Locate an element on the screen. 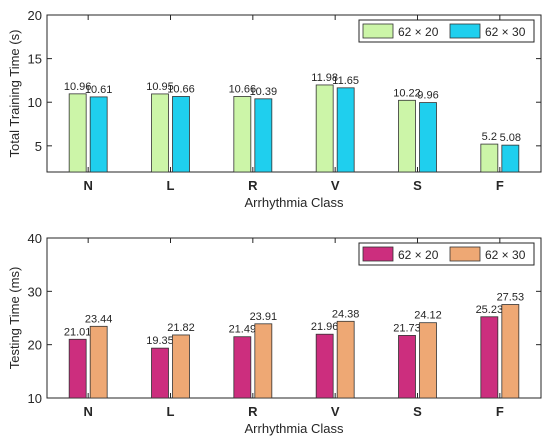 The image size is (550, 444). y-axis-title: Testing Time (ms) is located at coordinates (14, 318).